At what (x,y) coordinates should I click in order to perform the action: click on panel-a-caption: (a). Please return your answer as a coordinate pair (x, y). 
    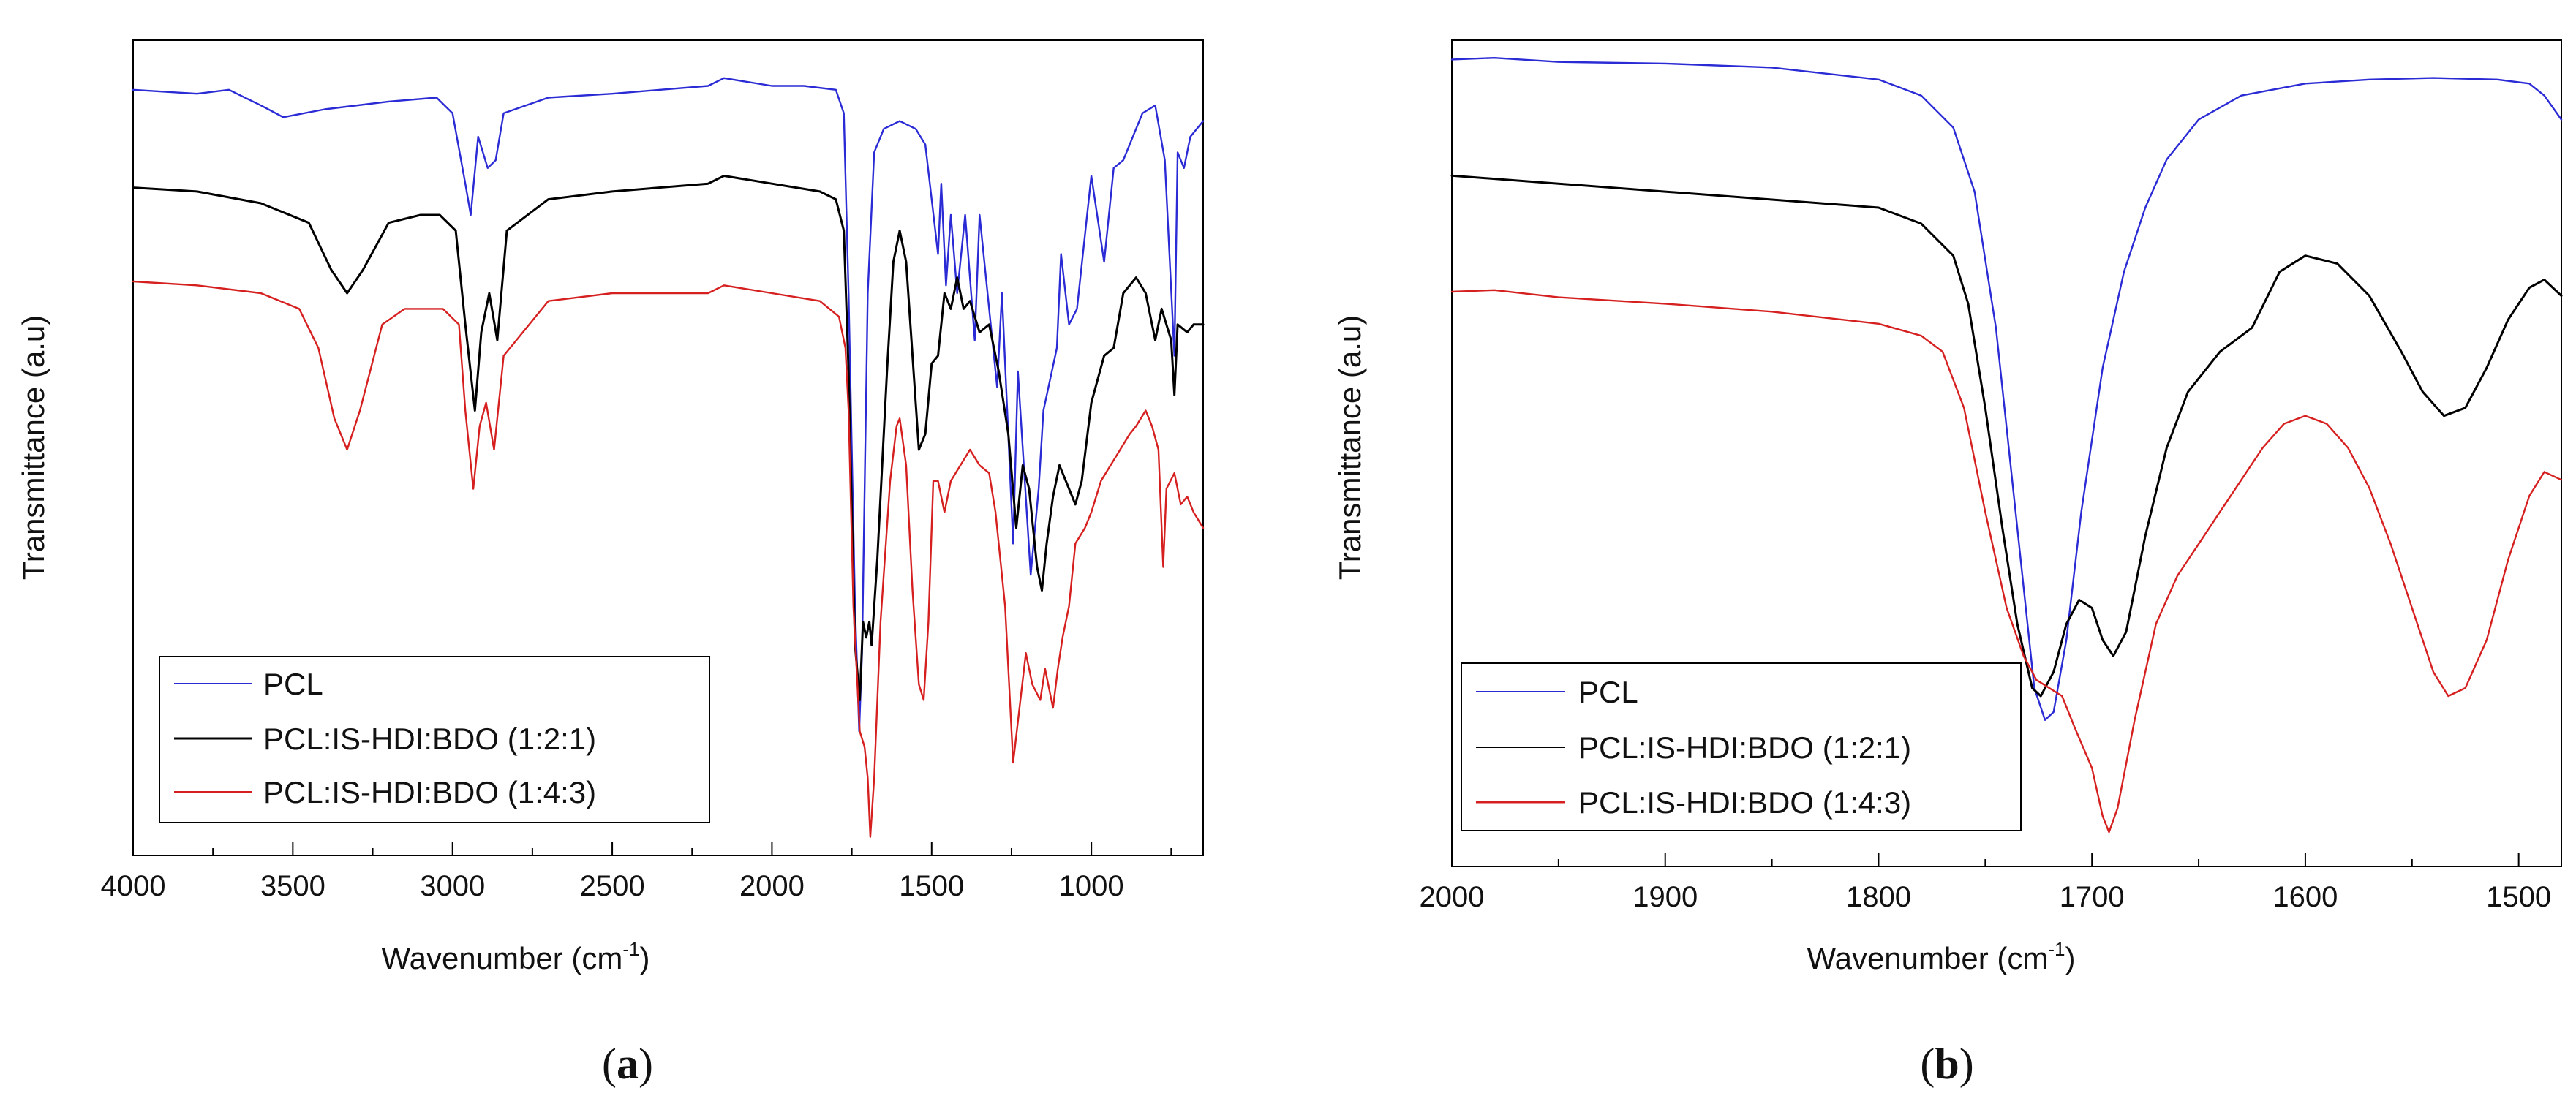
    Looking at the image, I should click on (627, 1064).